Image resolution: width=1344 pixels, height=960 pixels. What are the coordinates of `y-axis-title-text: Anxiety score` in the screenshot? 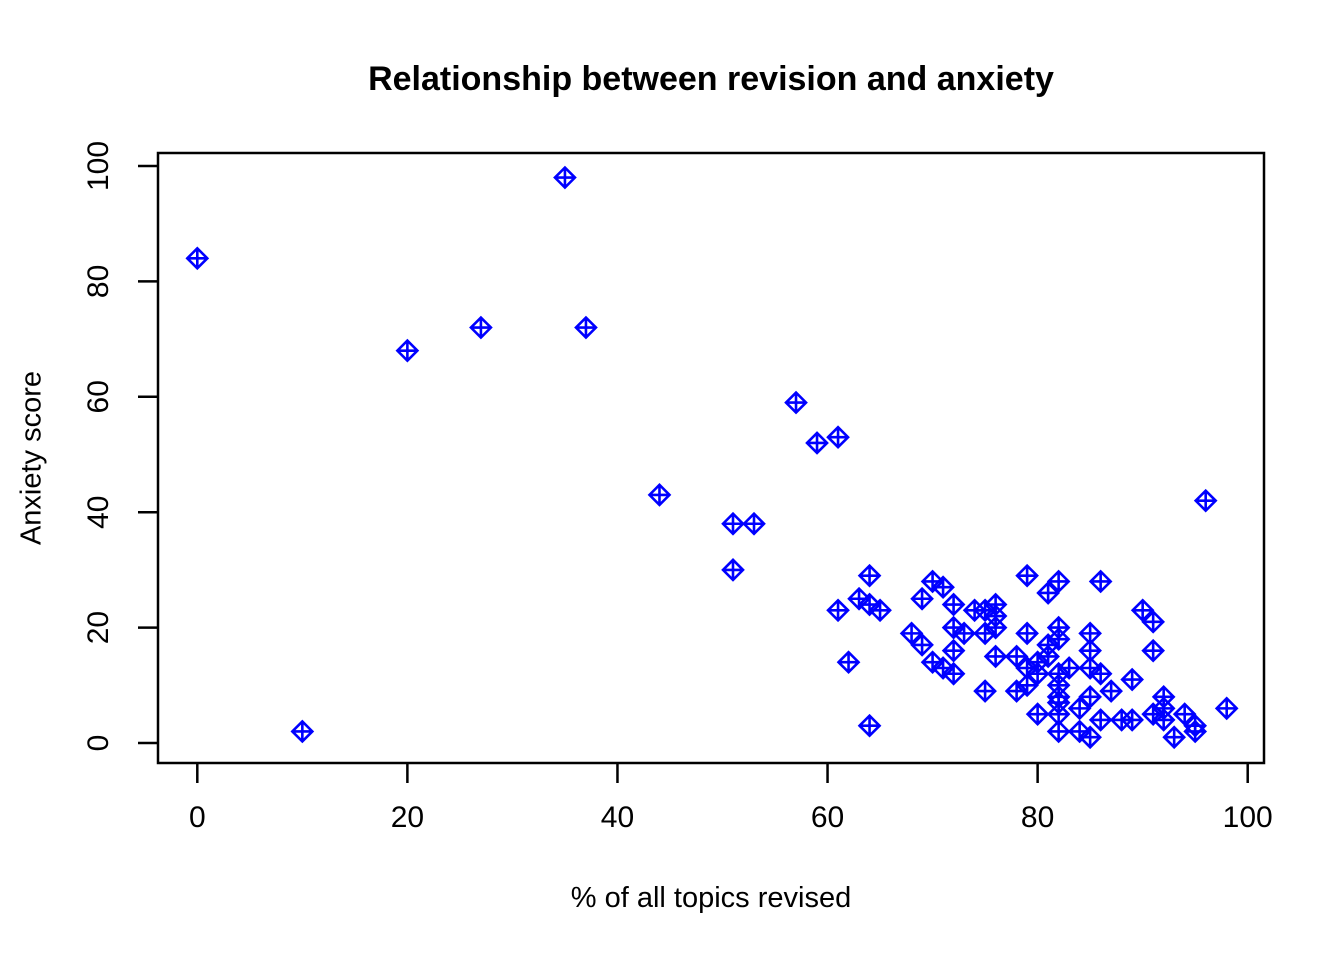 It's located at (31, 458).